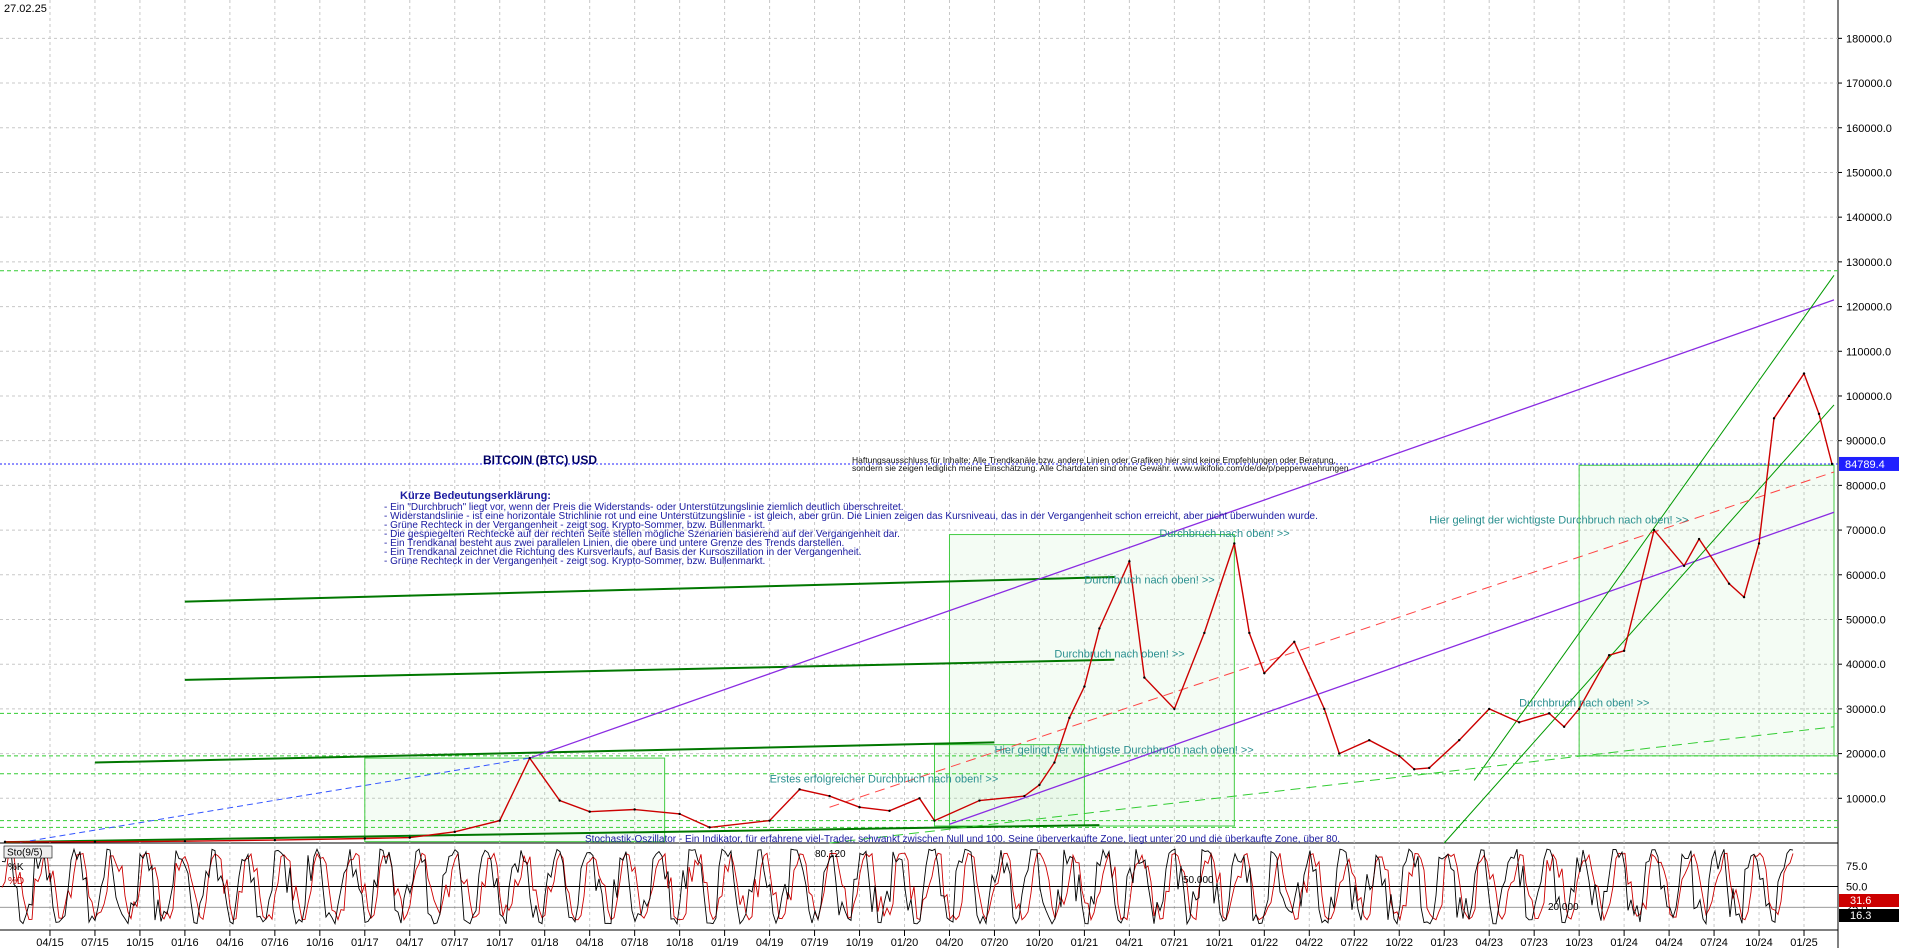  I want to click on bull-box-2021, so click(1091, 680).